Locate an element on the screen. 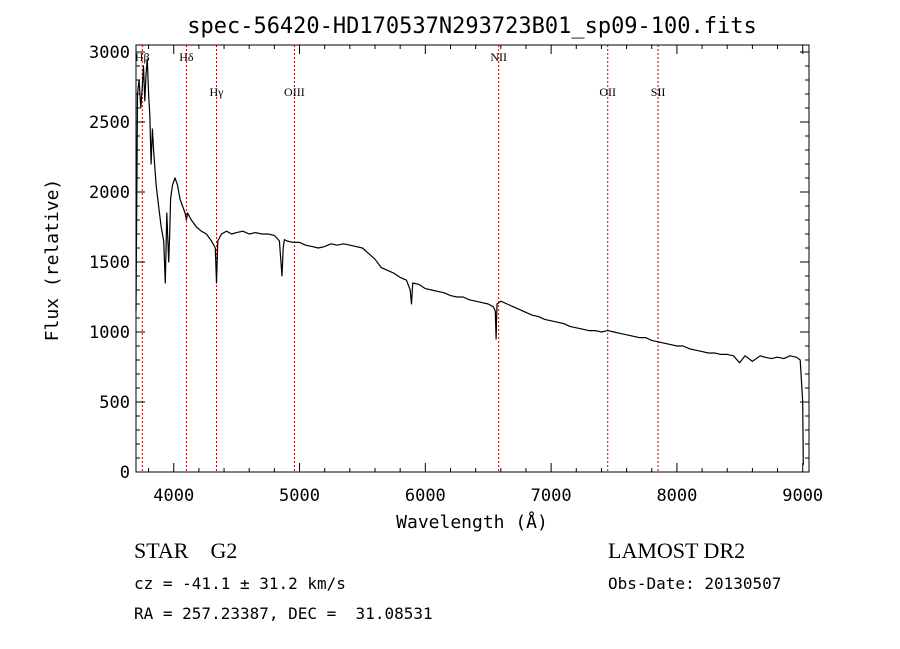 The height and width of the screenshot is (649, 900). marker-label-1: Hδ is located at coordinates (186, 57).